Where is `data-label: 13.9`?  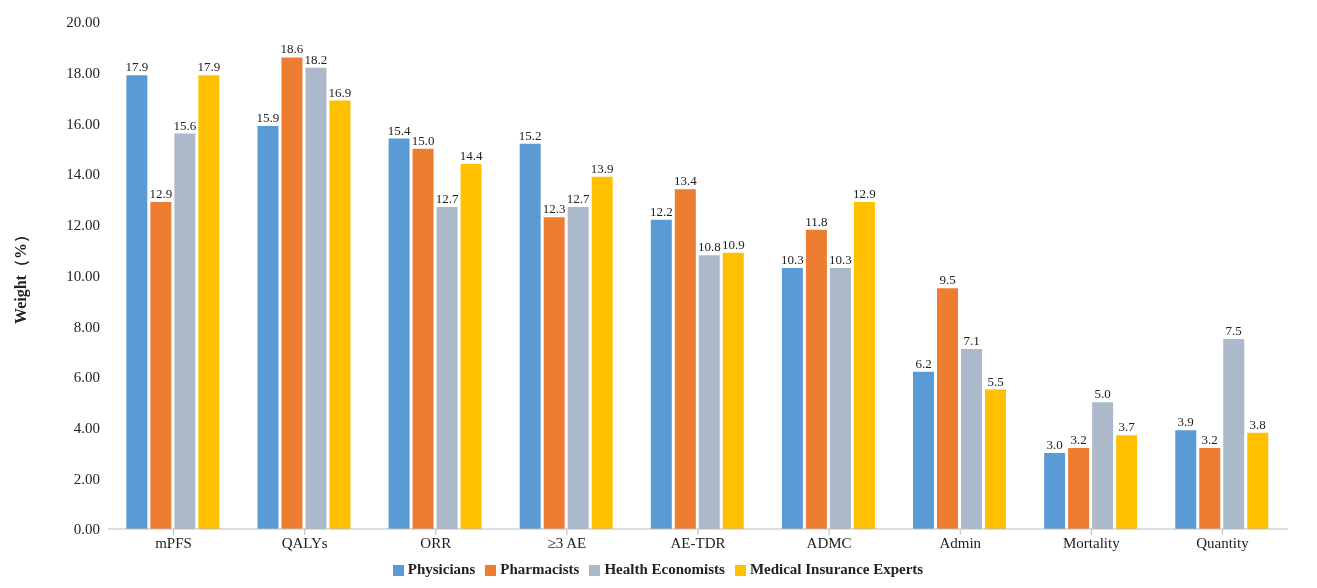 data-label: 13.9 is located at coordinates (602, 168).